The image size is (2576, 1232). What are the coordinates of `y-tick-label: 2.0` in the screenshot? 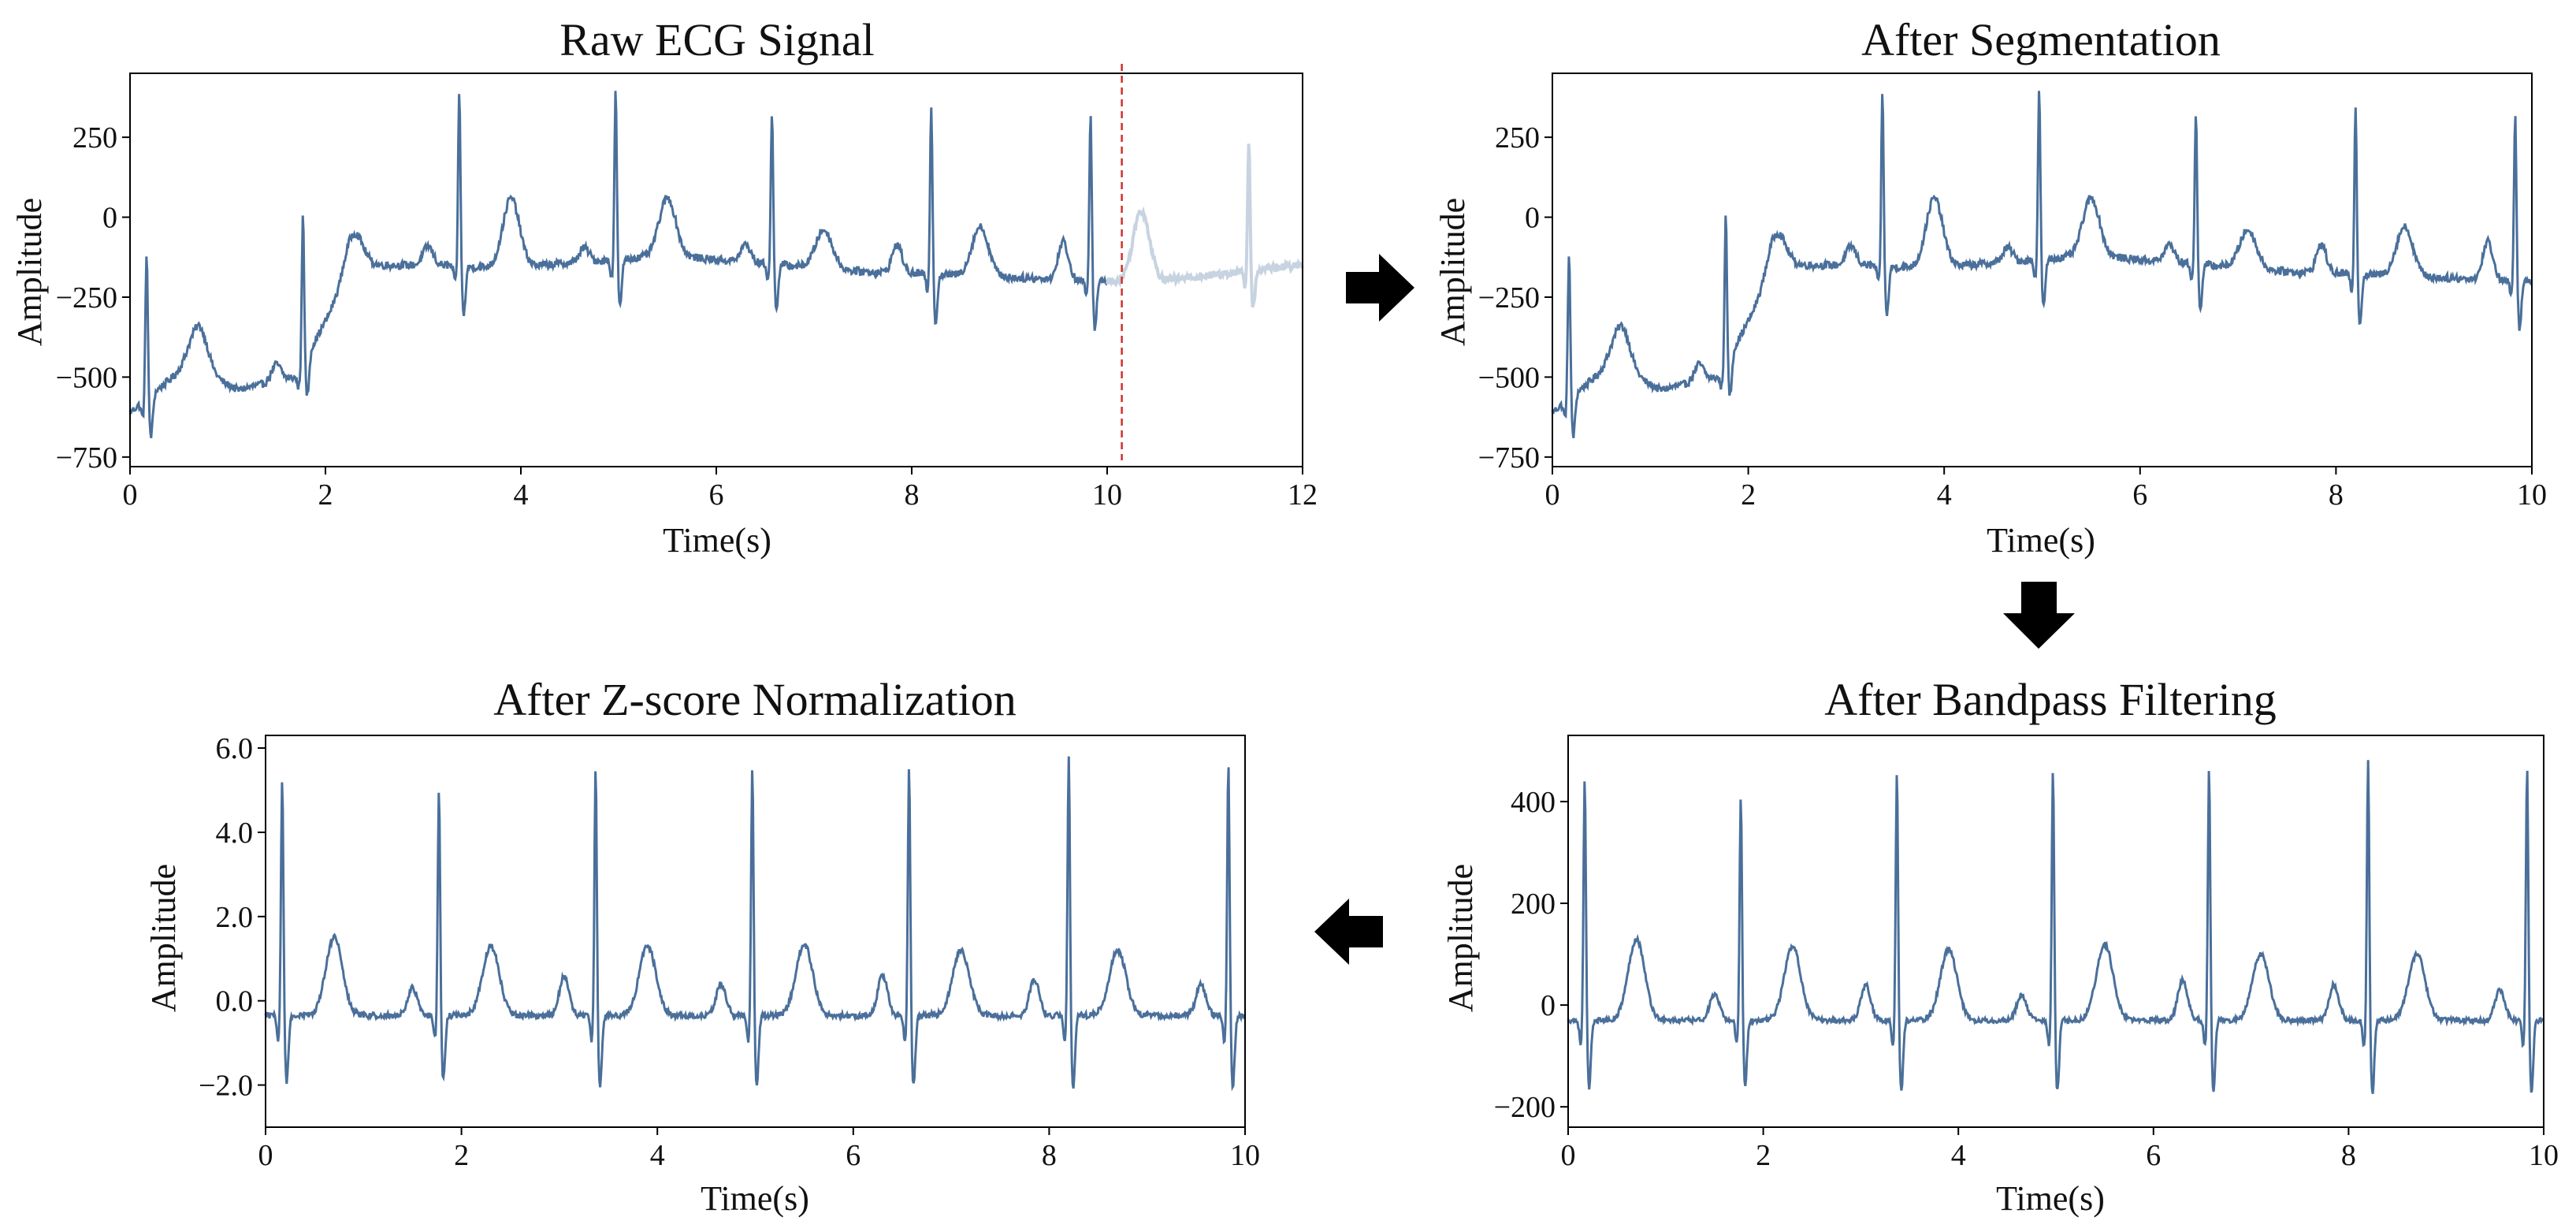 It's located at (235, 917).